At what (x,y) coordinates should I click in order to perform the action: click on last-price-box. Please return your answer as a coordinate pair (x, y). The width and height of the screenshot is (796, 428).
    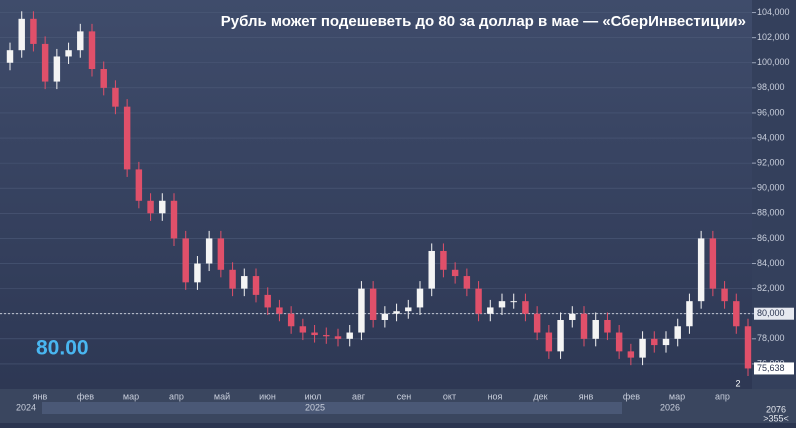
    Looking at the image, I should click on (774, 368).